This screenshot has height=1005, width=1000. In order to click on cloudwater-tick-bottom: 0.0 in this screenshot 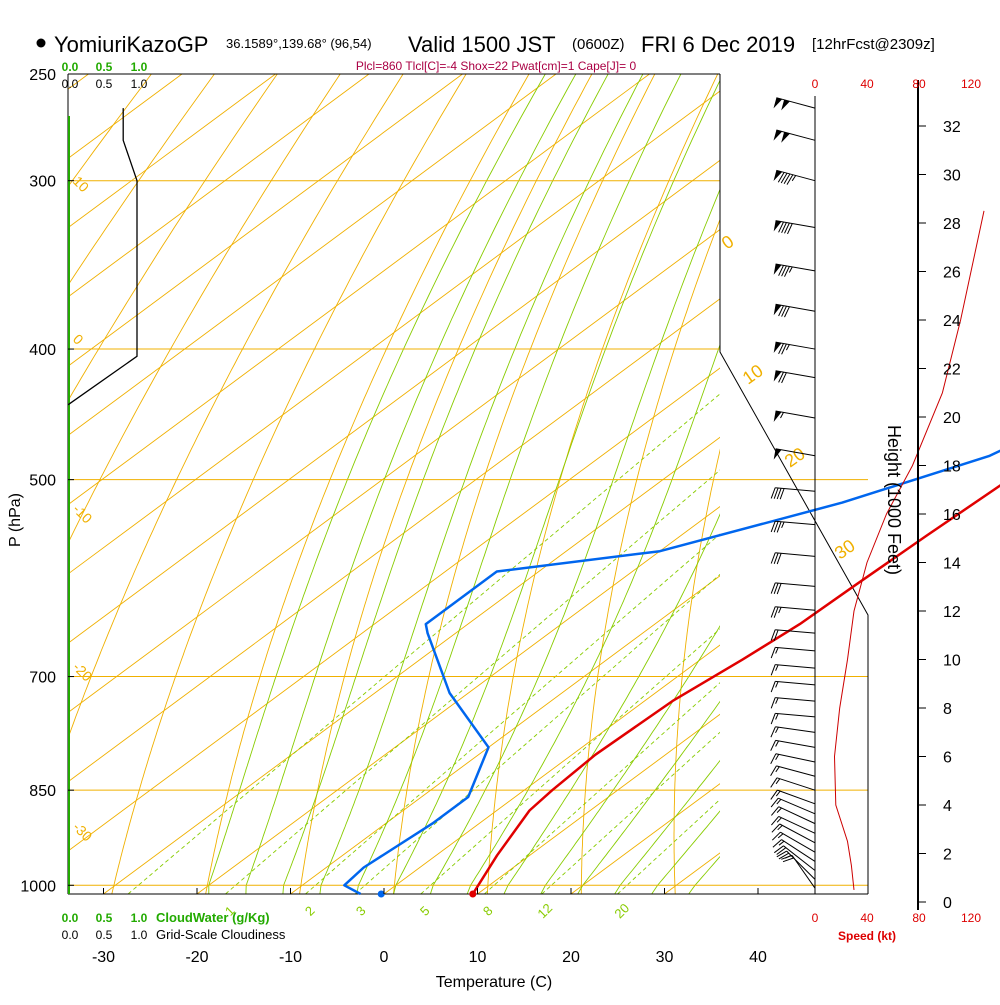, I will do `click(70, 918)`.